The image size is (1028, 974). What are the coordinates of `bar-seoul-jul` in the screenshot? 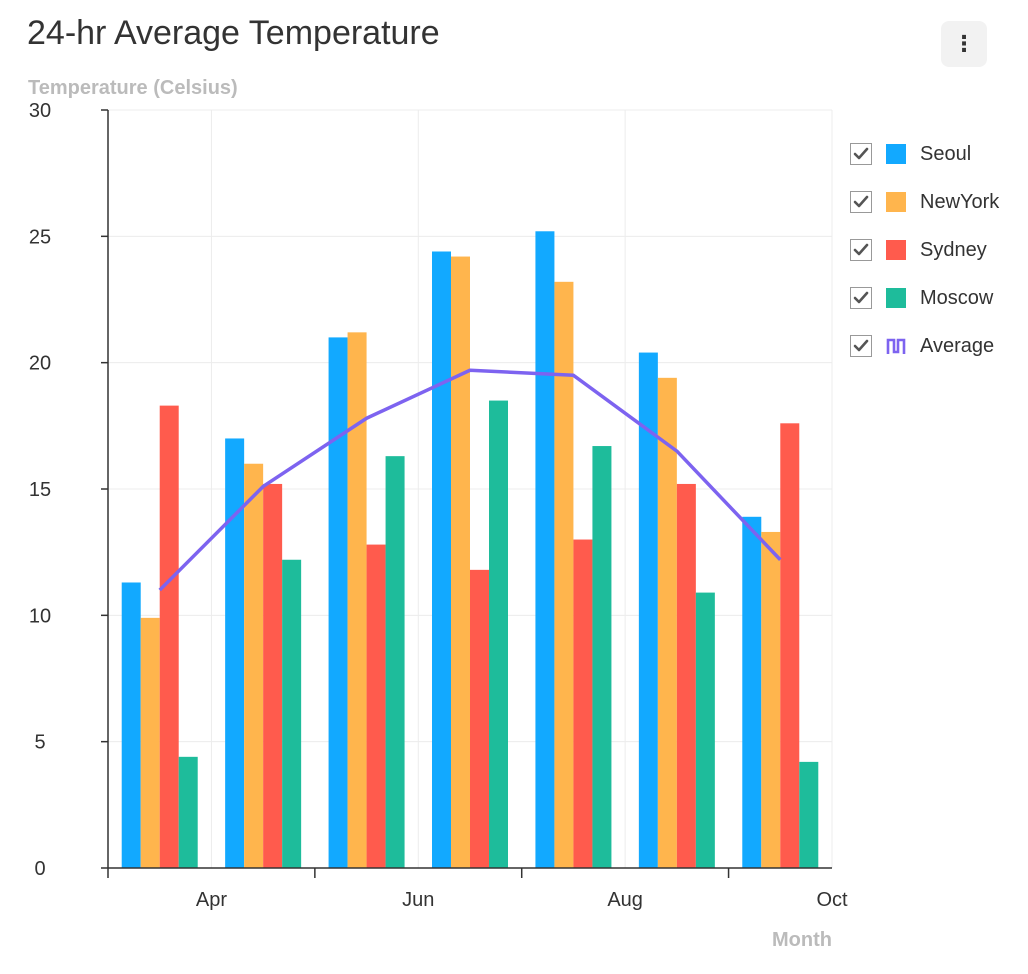 It's located at (545, 549).